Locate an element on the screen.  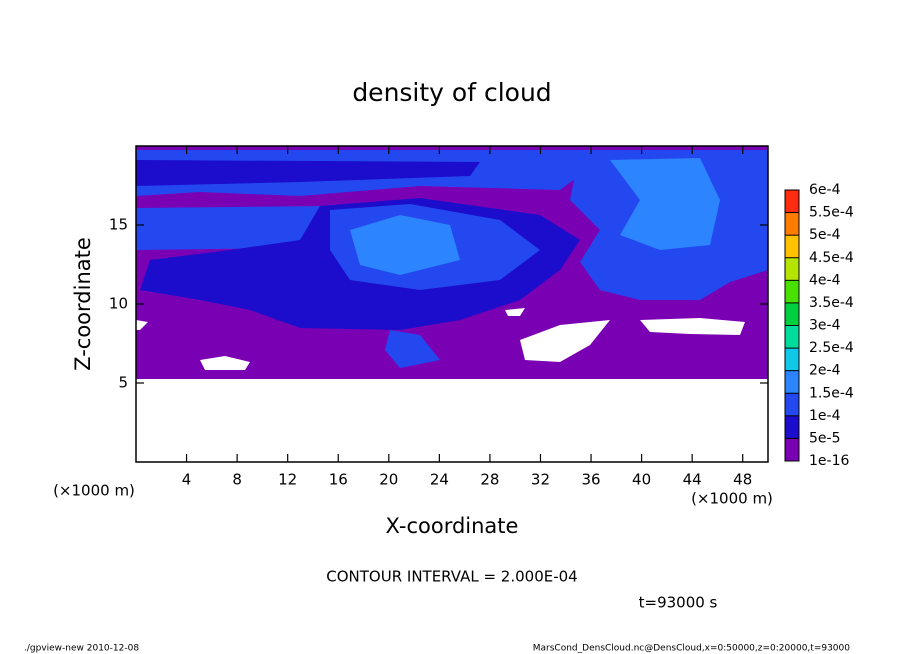
x-tick-label: 28 is located at coordinates (489, 480).